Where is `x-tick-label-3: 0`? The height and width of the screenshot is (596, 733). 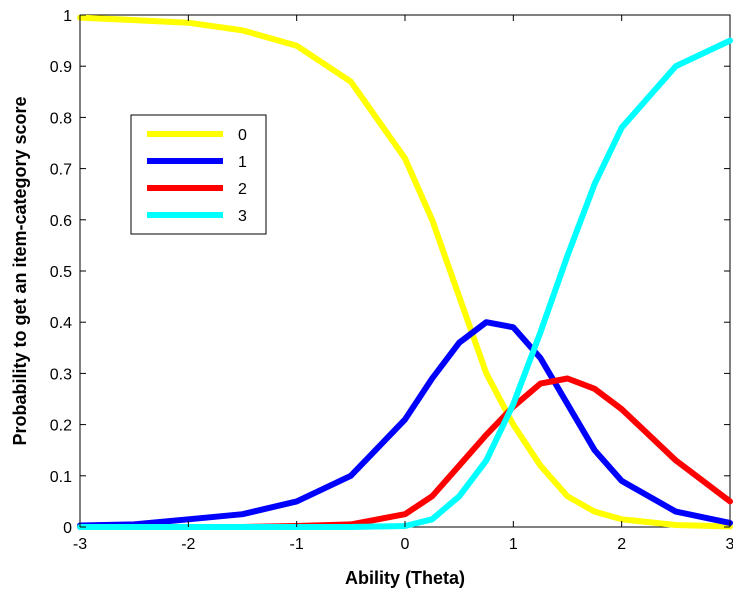
x-tick-label-3: 0 is located at coordinates (405, 544).